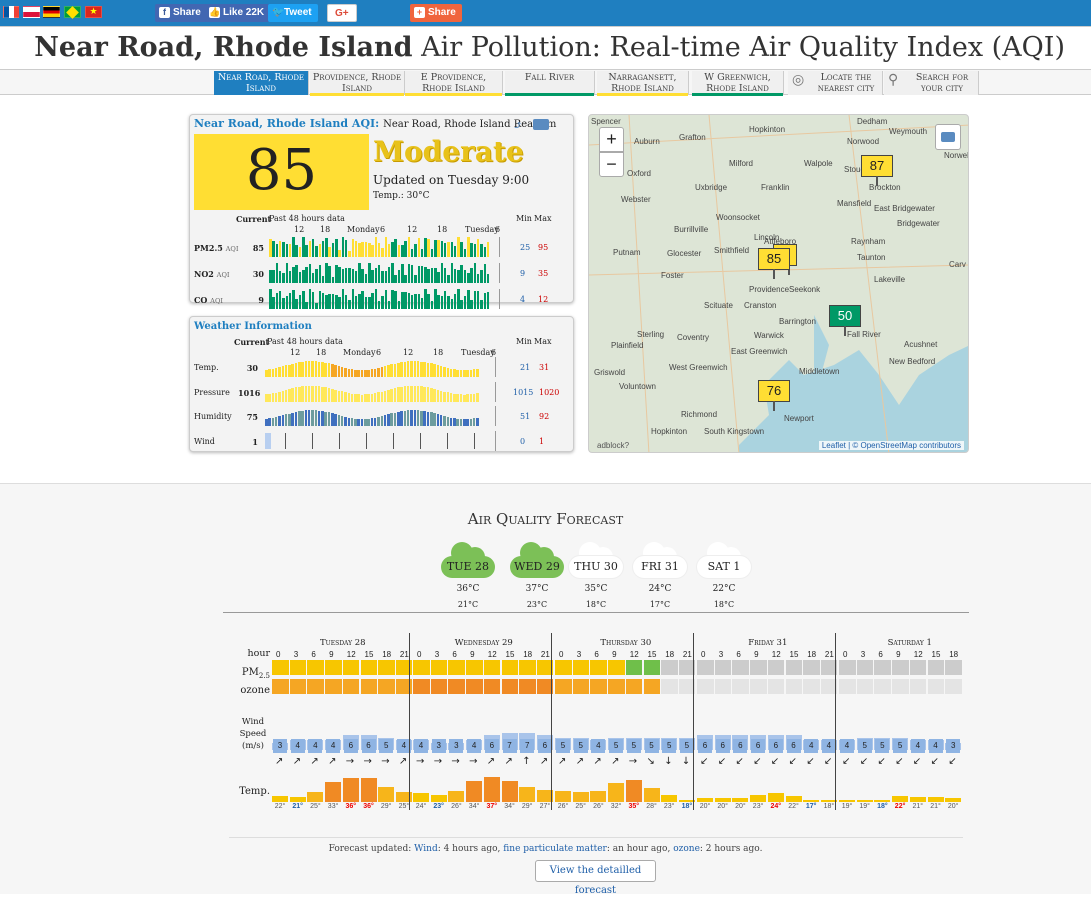 The image size is (1091, 901). Describe the element at coordinates (72, 12) in the screenshot. I see `flag-br-icon` at that location.